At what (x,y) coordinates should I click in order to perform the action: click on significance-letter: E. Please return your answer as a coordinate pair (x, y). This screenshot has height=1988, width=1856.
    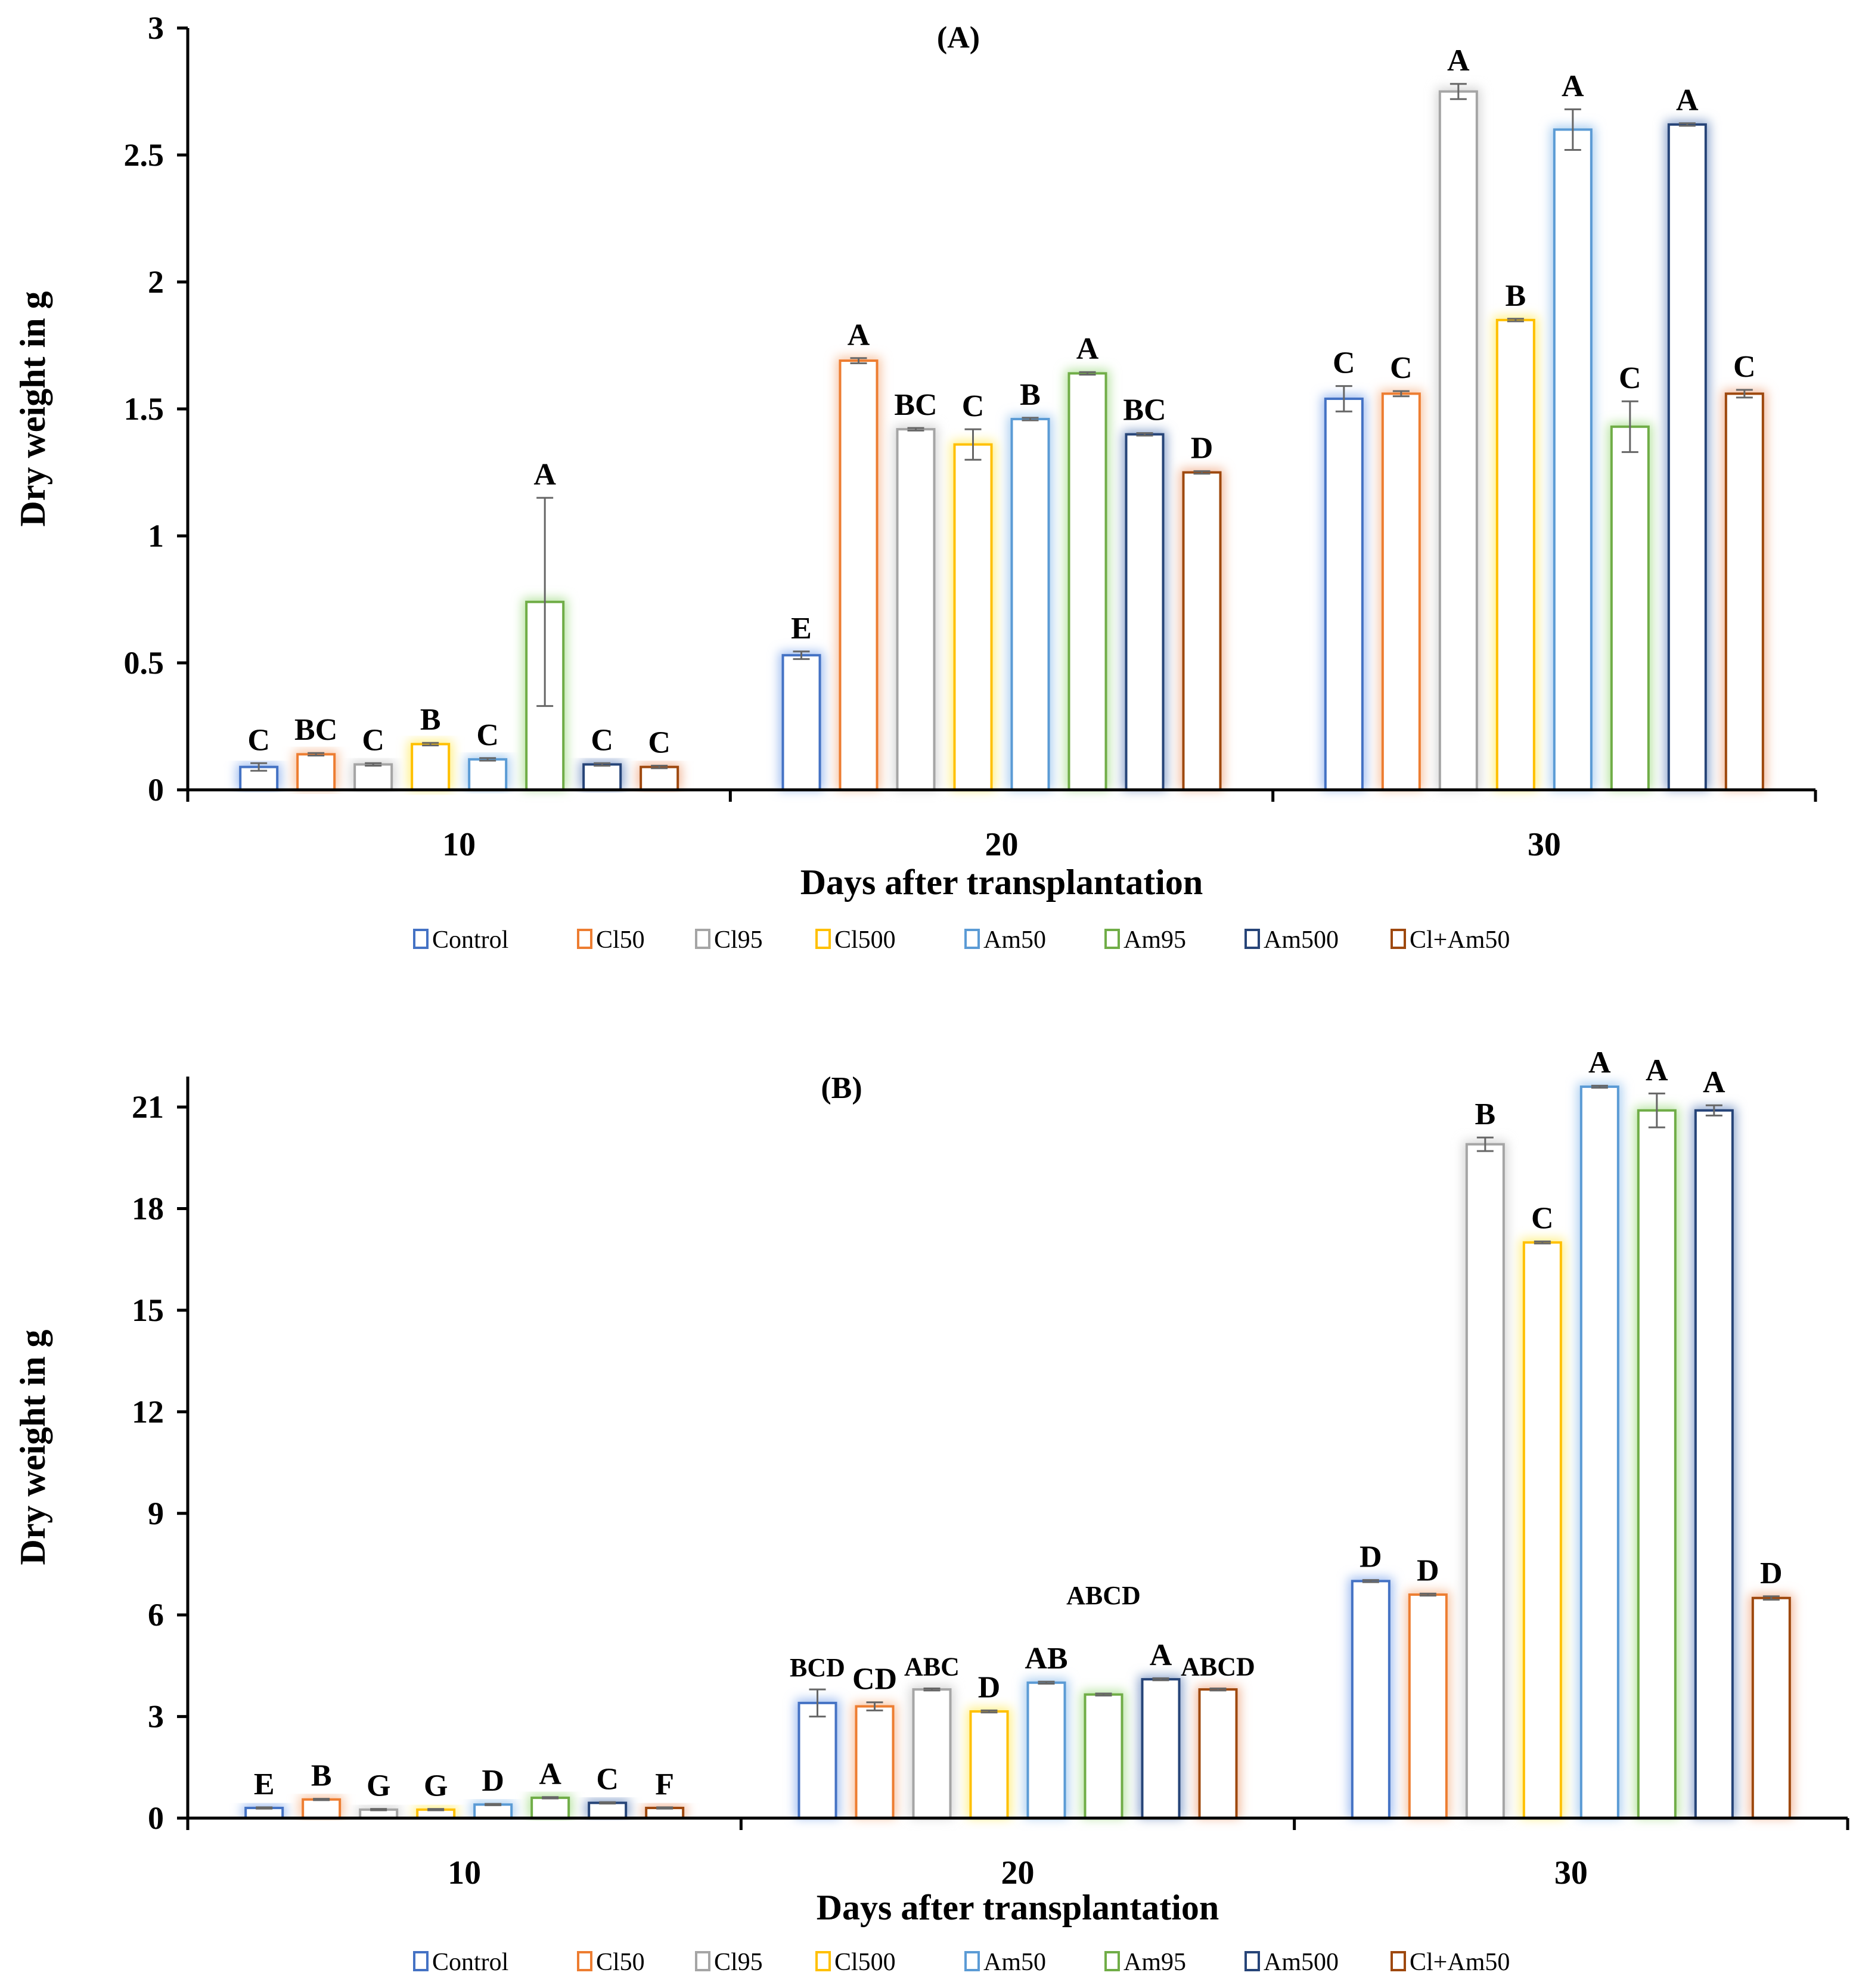
    Looking at the image, I should click on (264, 1784).